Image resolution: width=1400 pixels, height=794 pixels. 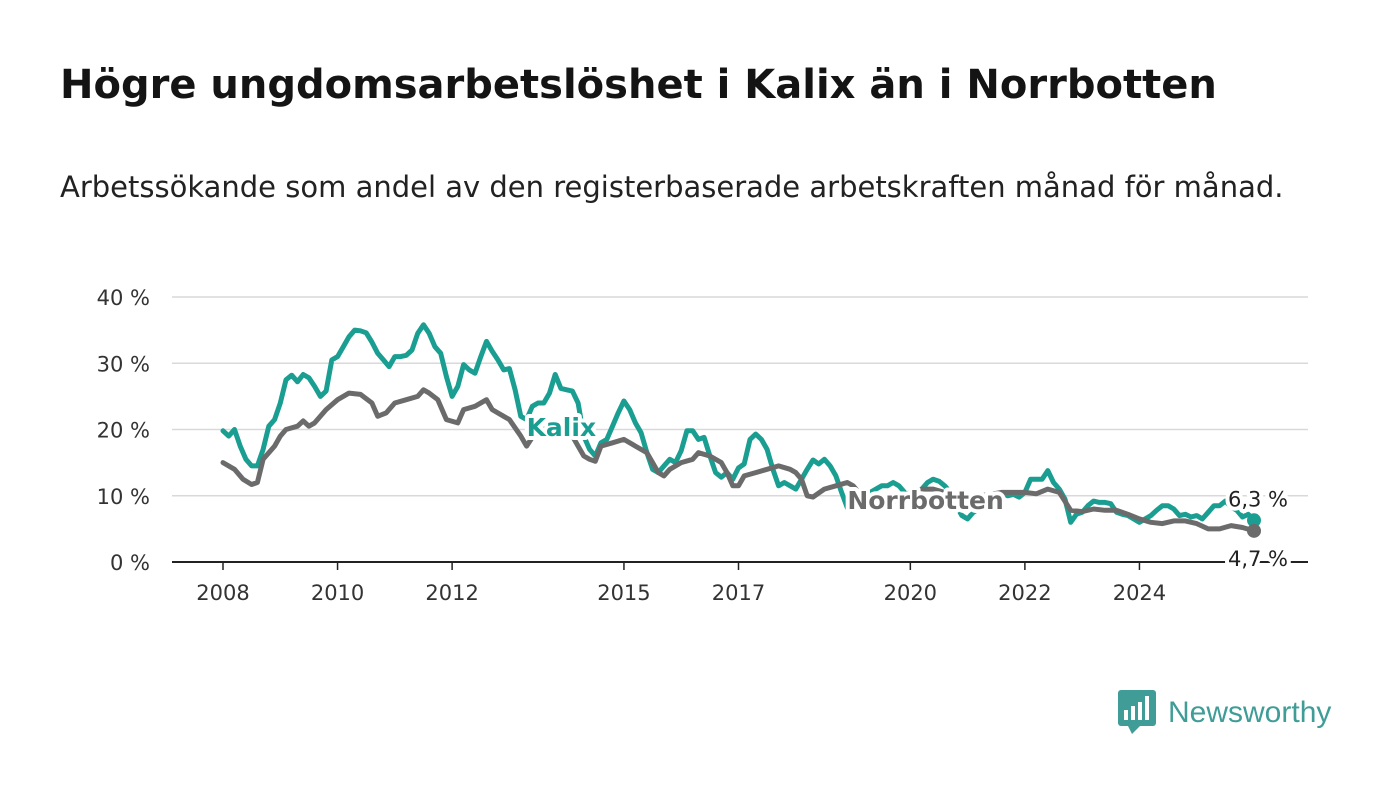 I want to click on x-tick-label: 2017, so click(x=738, y=593).